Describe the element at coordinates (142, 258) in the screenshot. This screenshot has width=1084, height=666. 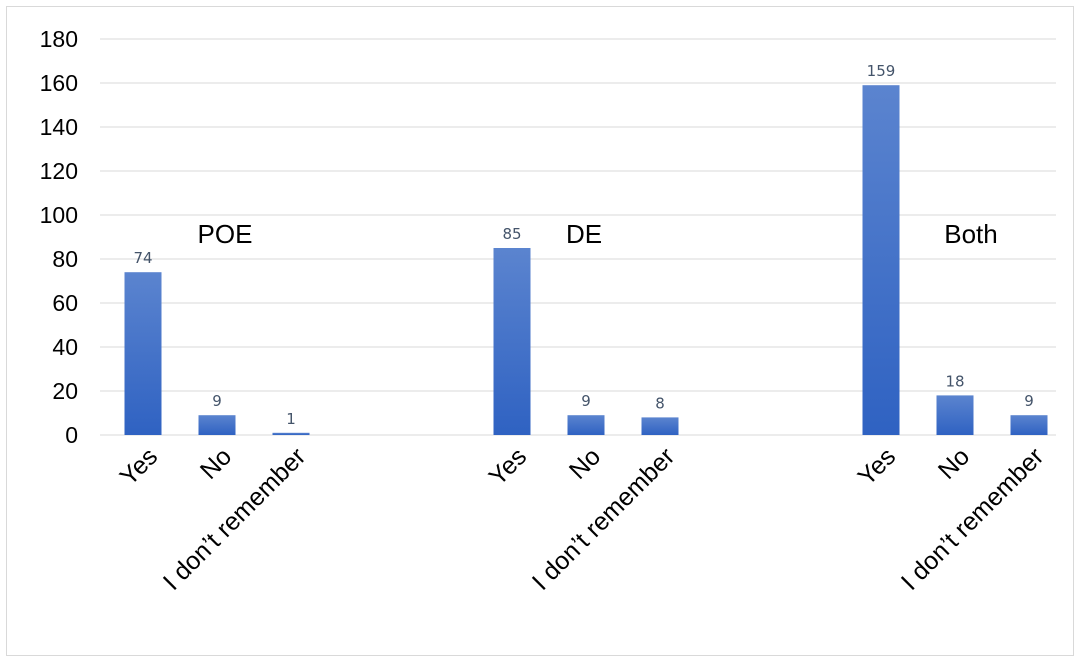
I see `data-label: 74` at that location.